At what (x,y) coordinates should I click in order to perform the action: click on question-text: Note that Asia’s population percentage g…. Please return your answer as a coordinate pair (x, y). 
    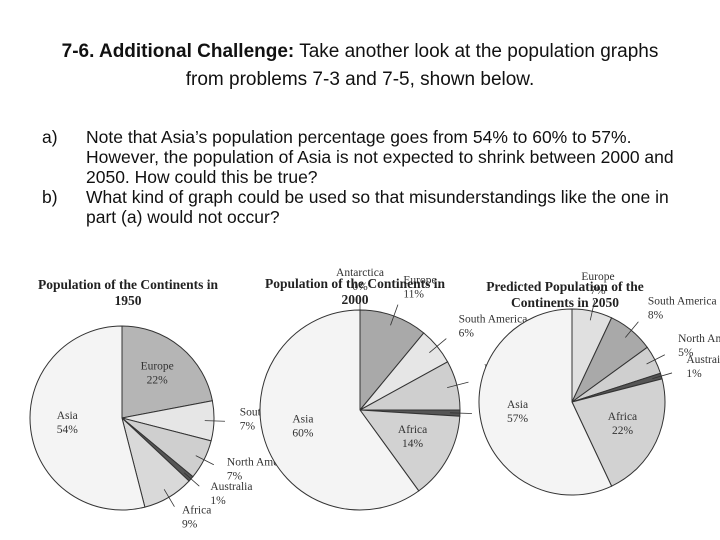
    Looking at the image, I should click on (380, 157).